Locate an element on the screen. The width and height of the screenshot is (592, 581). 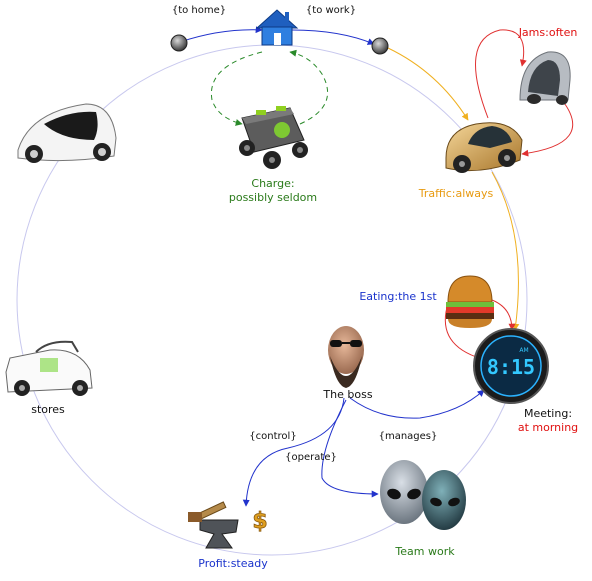
clock-am: AM is located at coordinates (523, 350).